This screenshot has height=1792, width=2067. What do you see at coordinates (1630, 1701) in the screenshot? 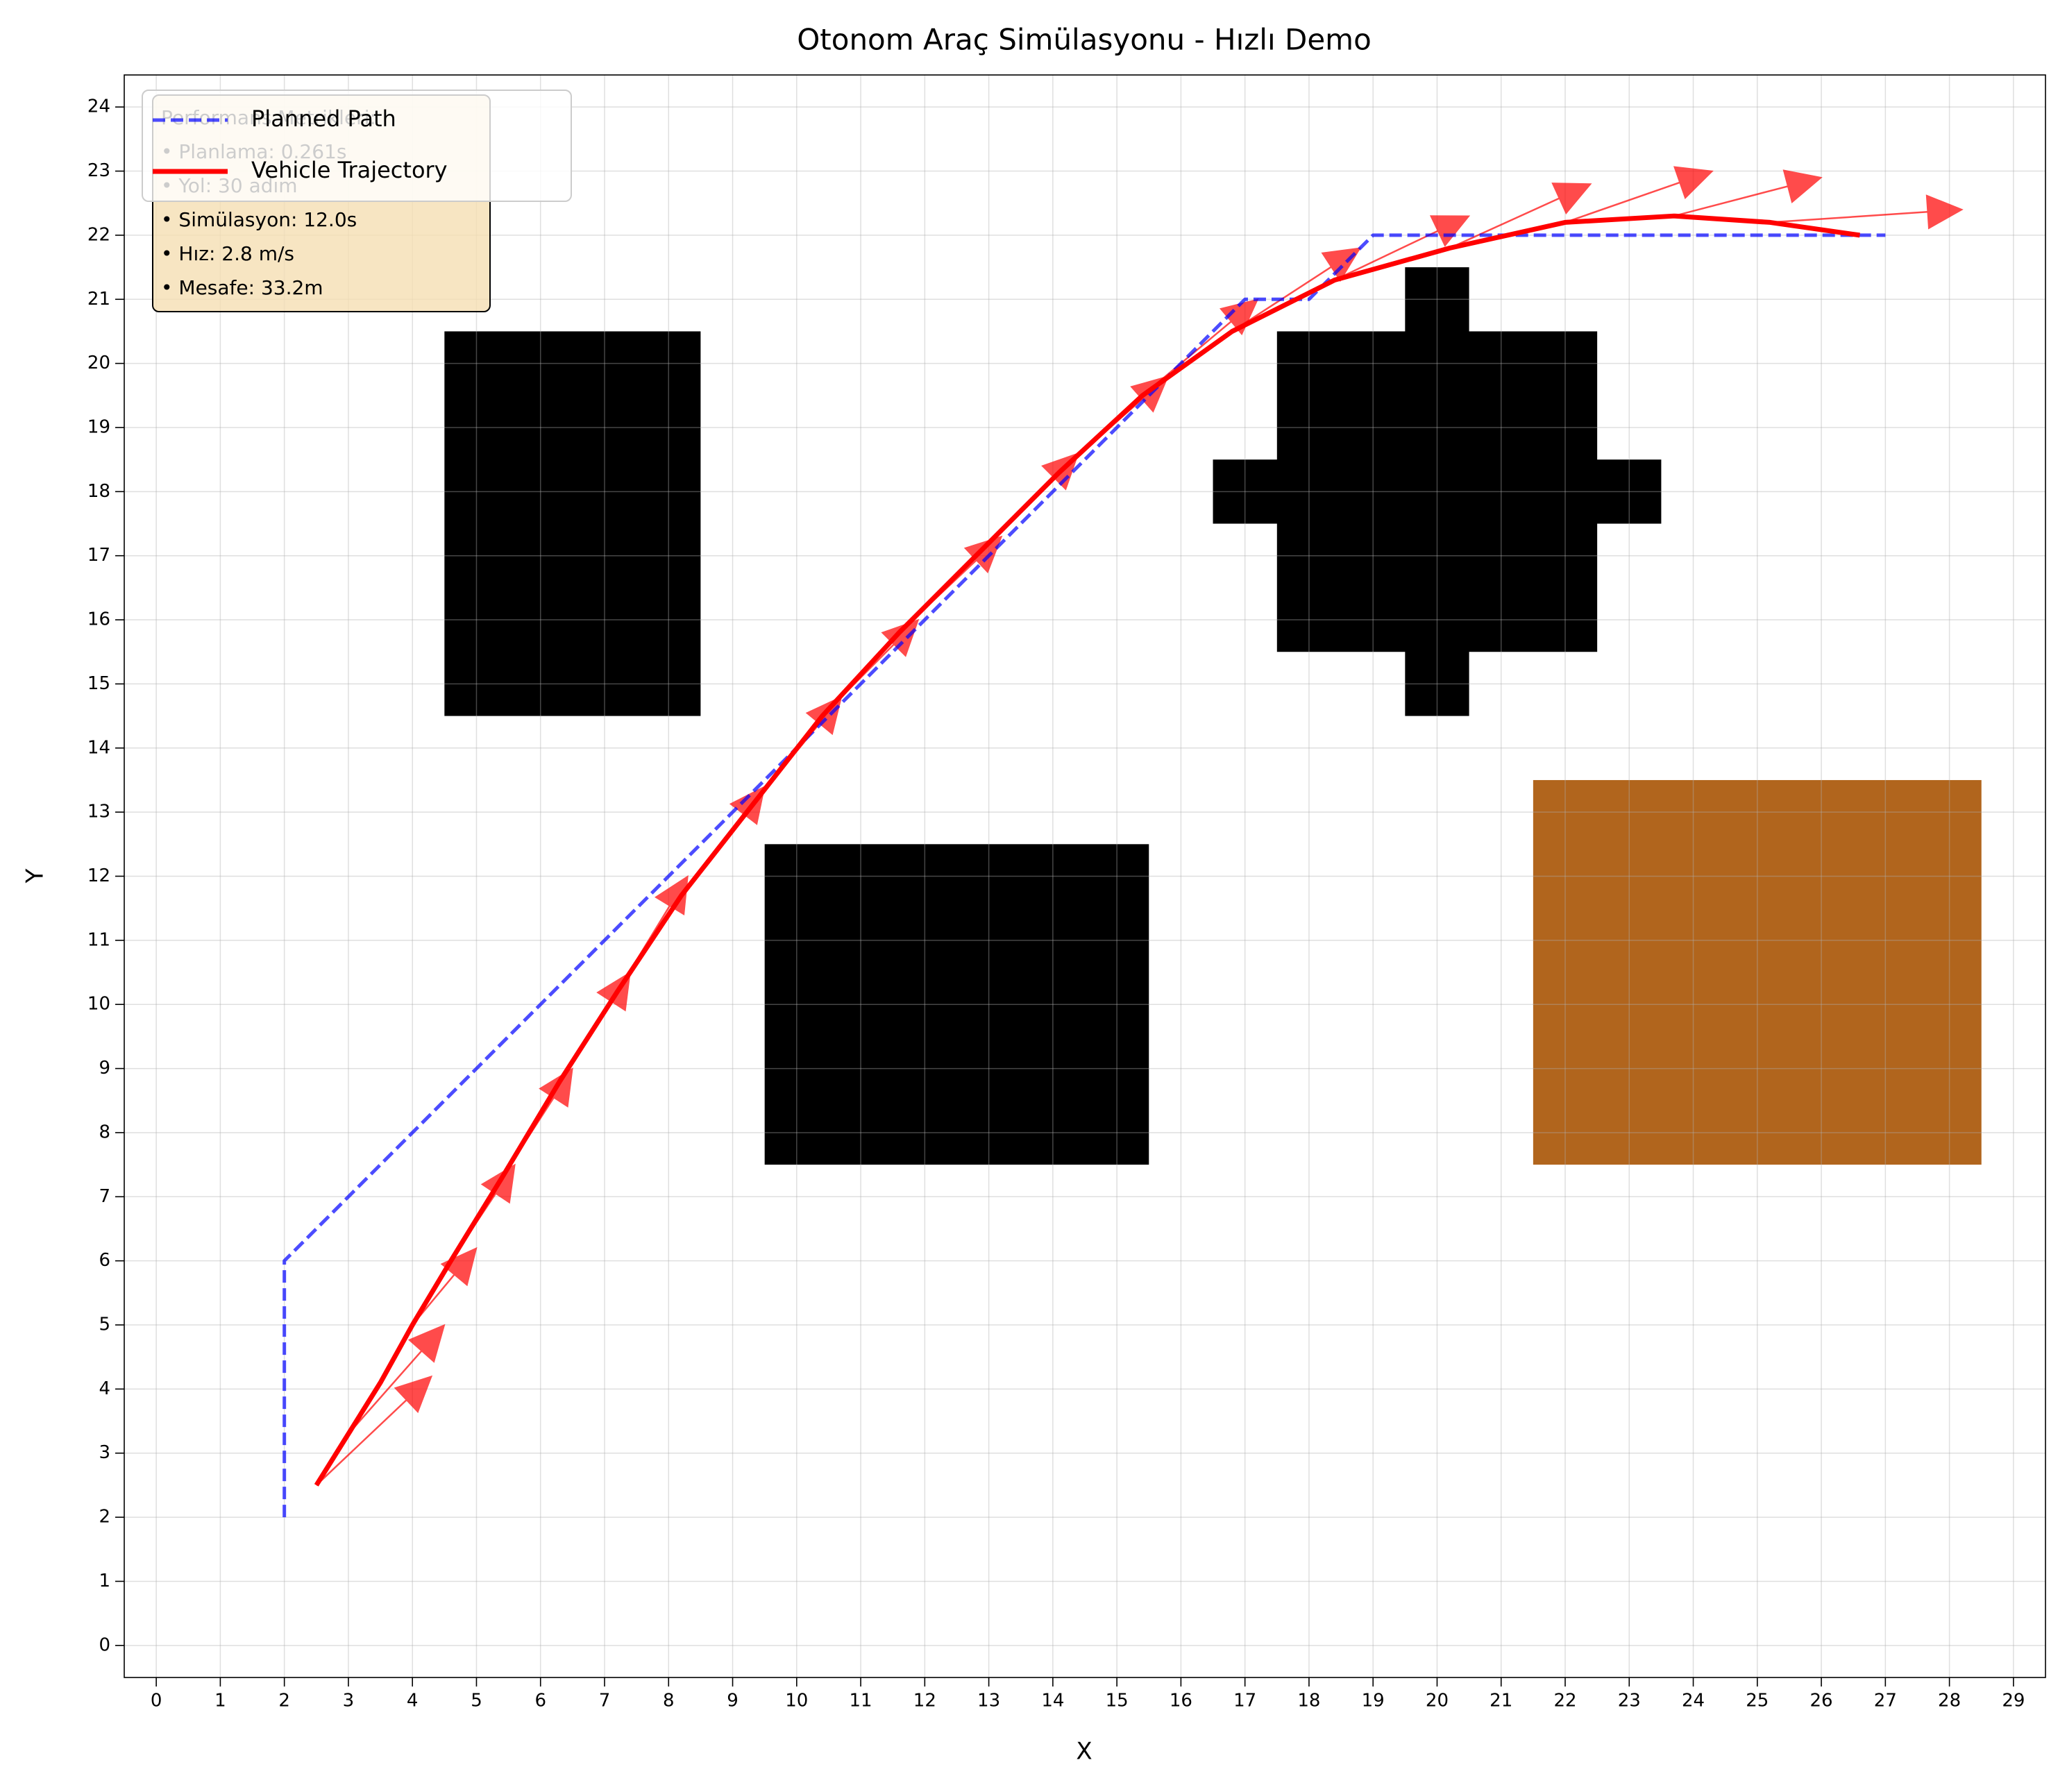
I see `x-tick-label: 23` at bounding box center [1630, 1701].